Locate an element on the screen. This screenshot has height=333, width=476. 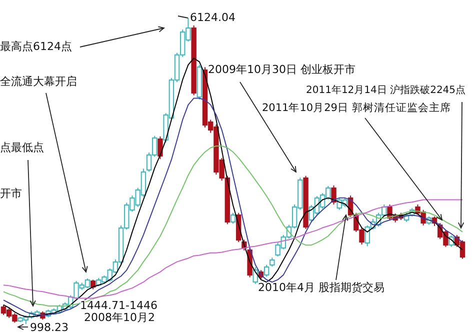
annotation: 2010年4月 股指期货交易 is located at coordinates (321, 287).